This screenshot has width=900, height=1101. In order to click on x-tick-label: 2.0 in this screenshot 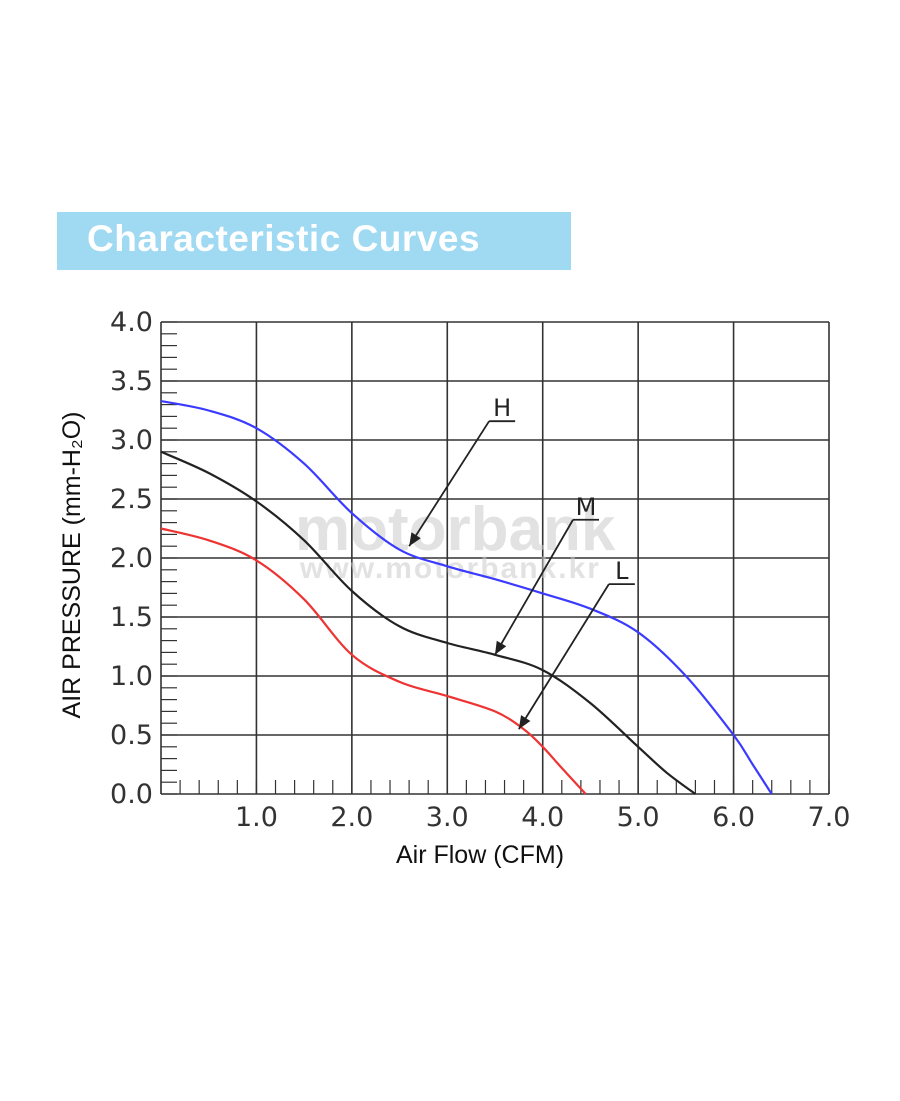, I will do `click(351, 817)`.